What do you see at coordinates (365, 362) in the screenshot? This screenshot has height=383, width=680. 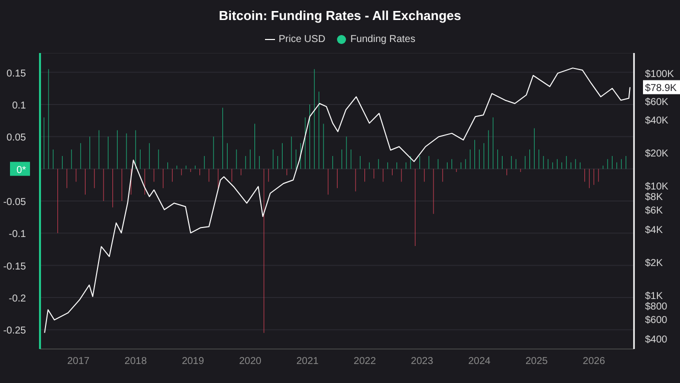 I see `x-tick-label: 2022` at bounding box center [365, 362].